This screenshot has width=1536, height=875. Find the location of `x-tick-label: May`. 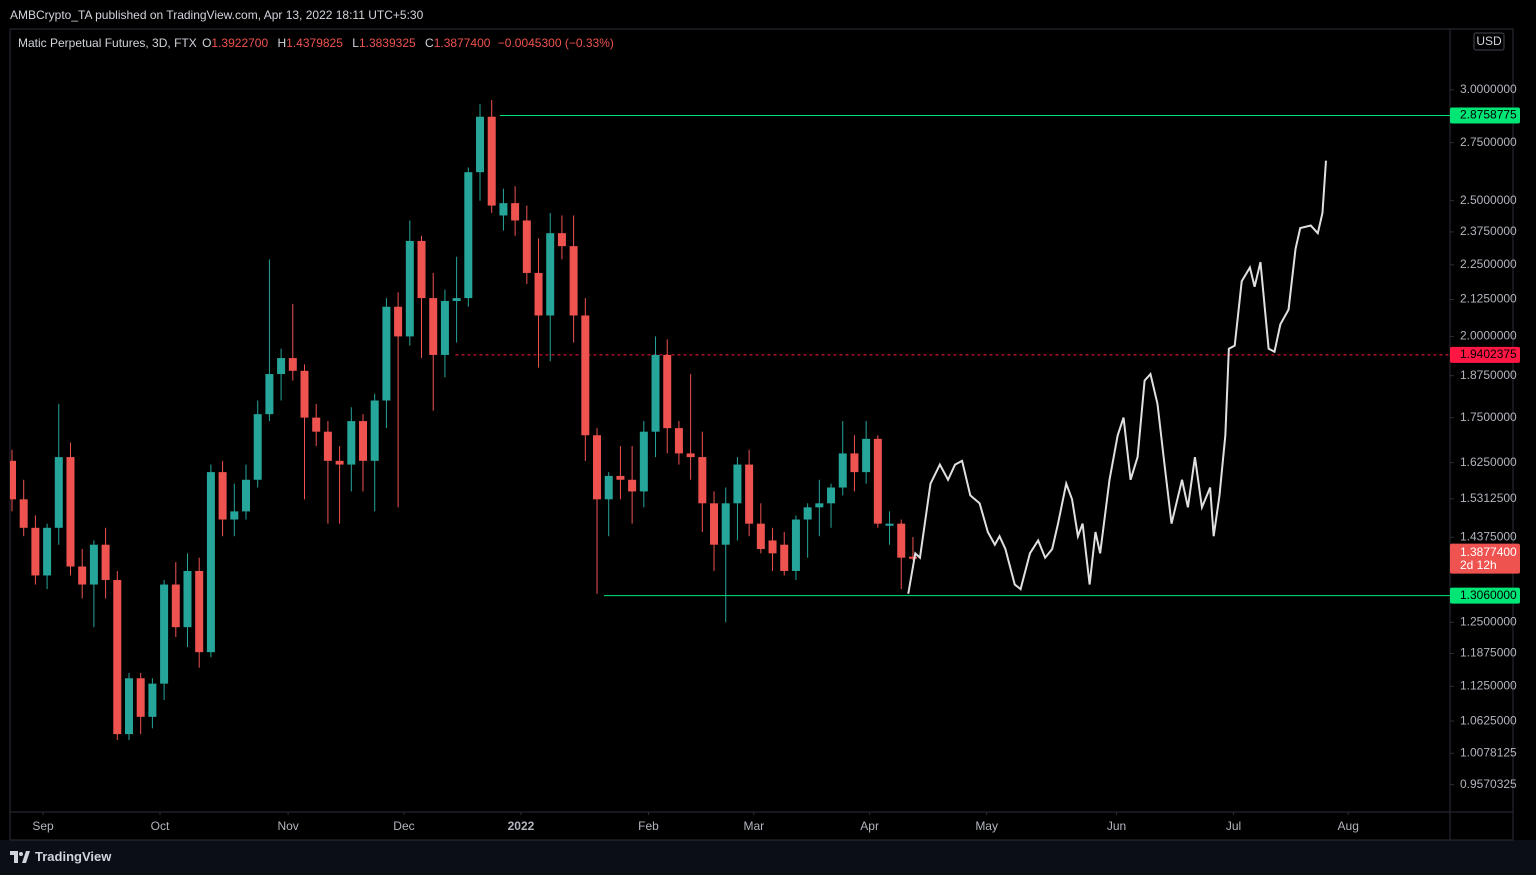

x-tick-label: May is located at coordinates (986, 826).